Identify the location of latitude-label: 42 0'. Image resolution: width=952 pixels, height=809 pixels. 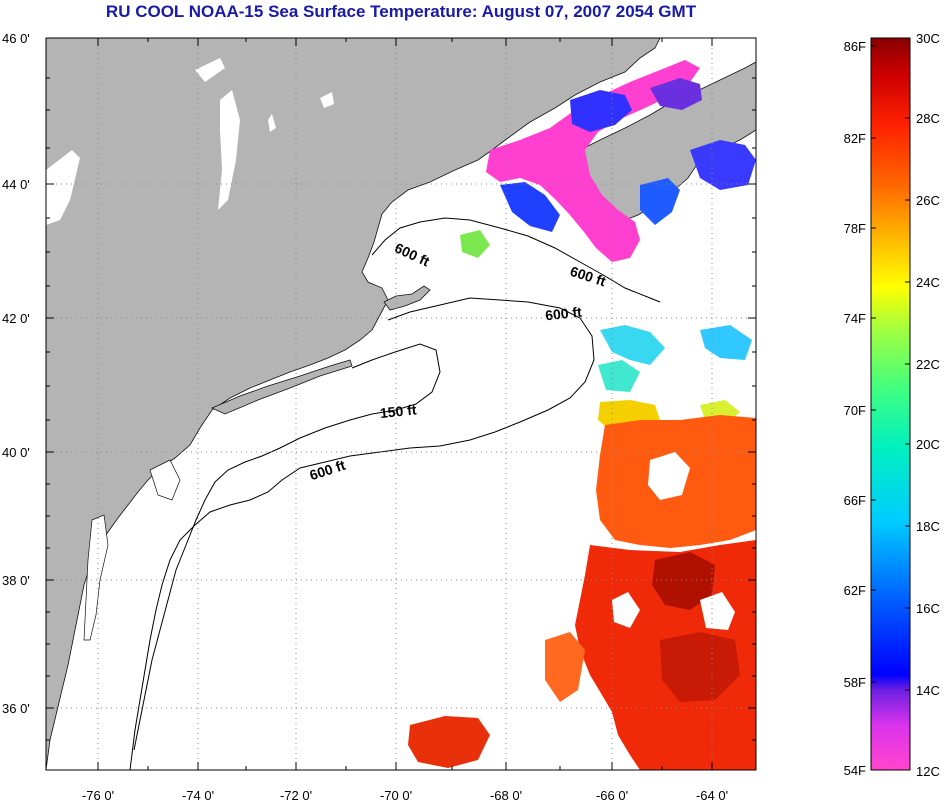
(16, 318).